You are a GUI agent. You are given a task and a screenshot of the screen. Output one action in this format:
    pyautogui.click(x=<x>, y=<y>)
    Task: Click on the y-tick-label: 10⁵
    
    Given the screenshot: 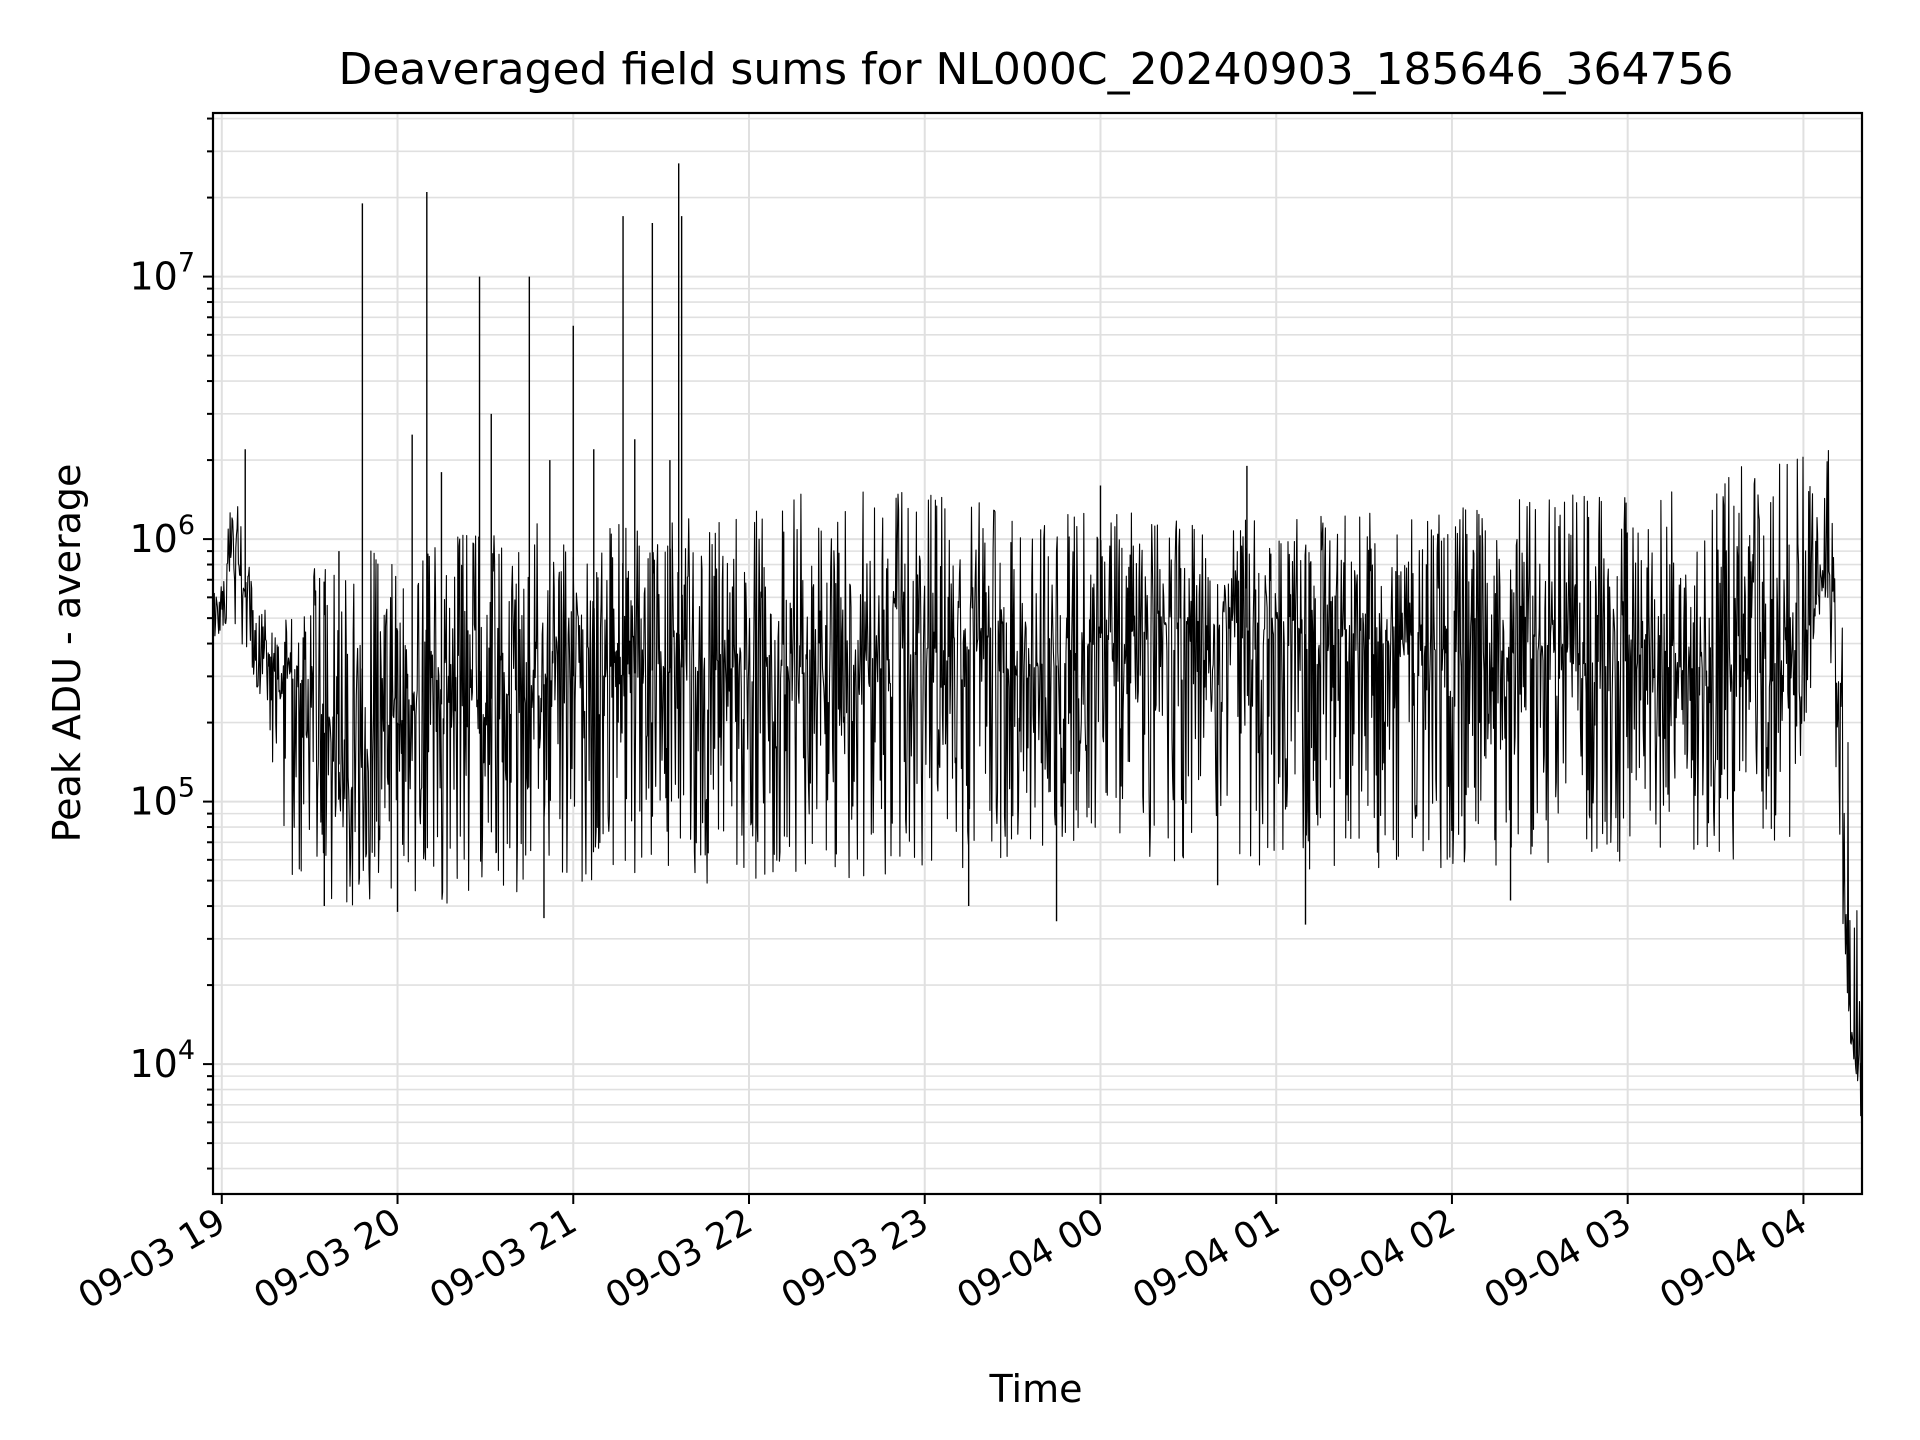 What is the action you would take?
    pyautogui.click(x=162, y=798)
    